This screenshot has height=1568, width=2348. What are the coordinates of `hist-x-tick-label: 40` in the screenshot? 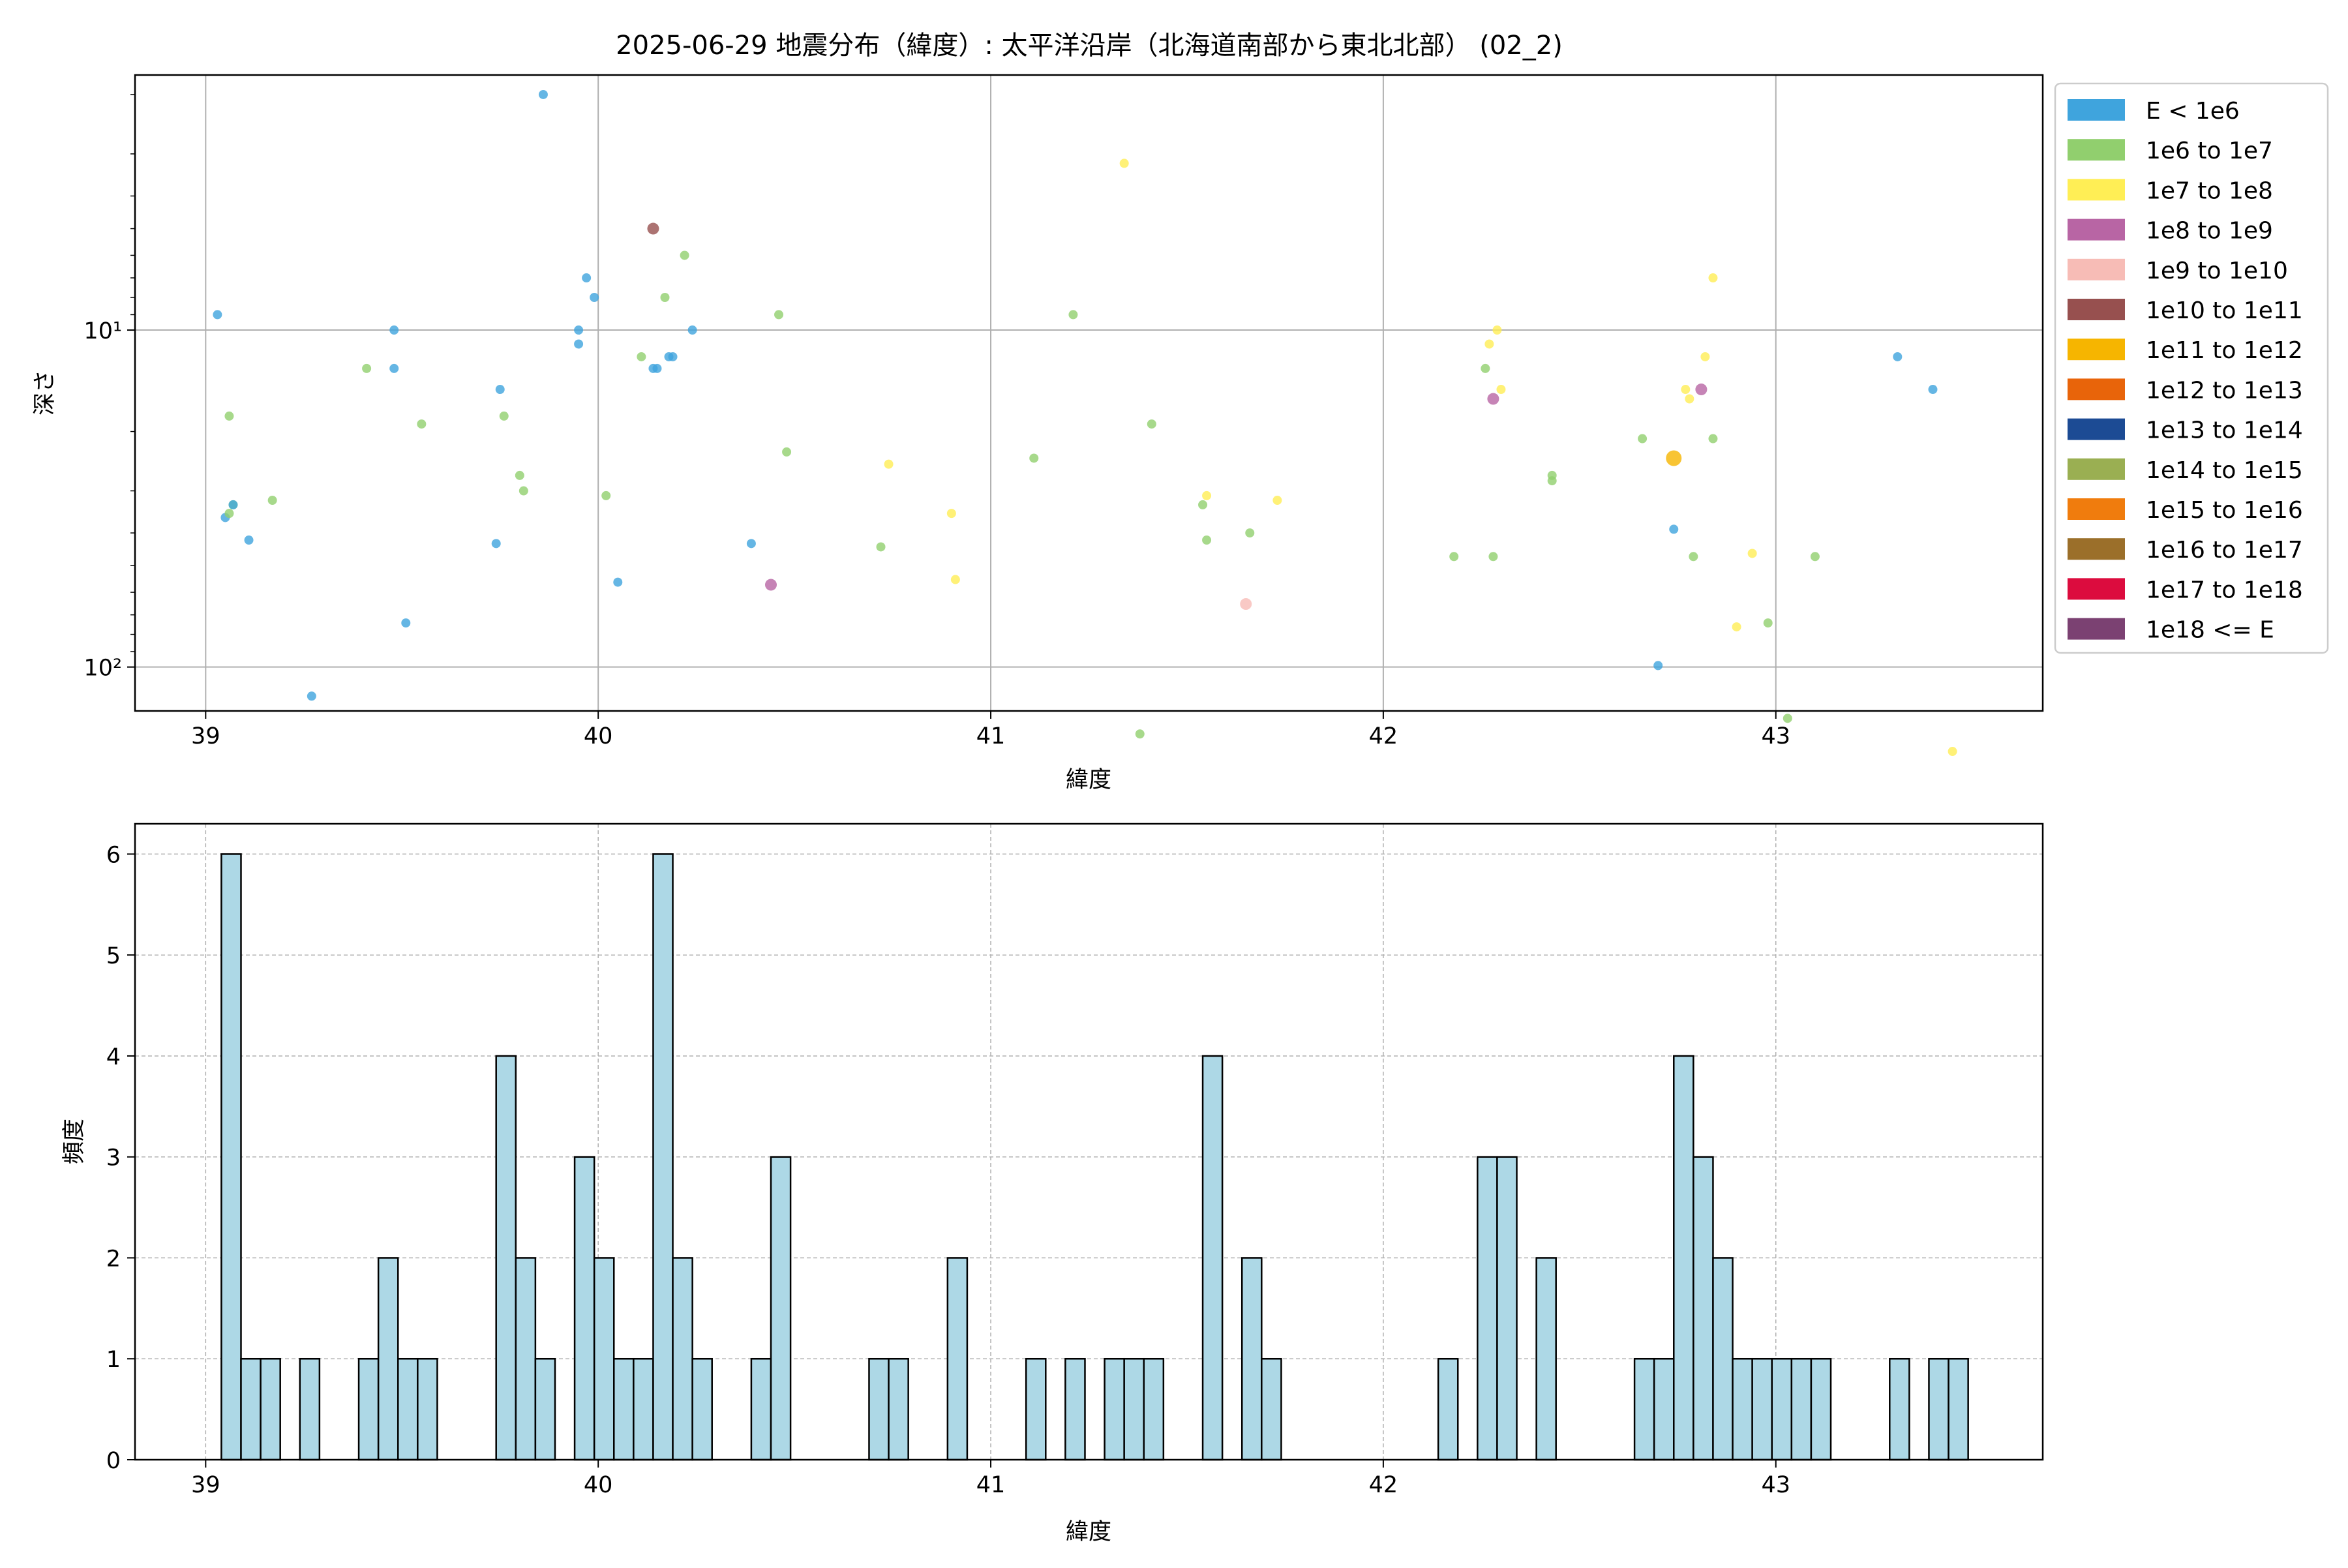 It's located at (598, 1485).